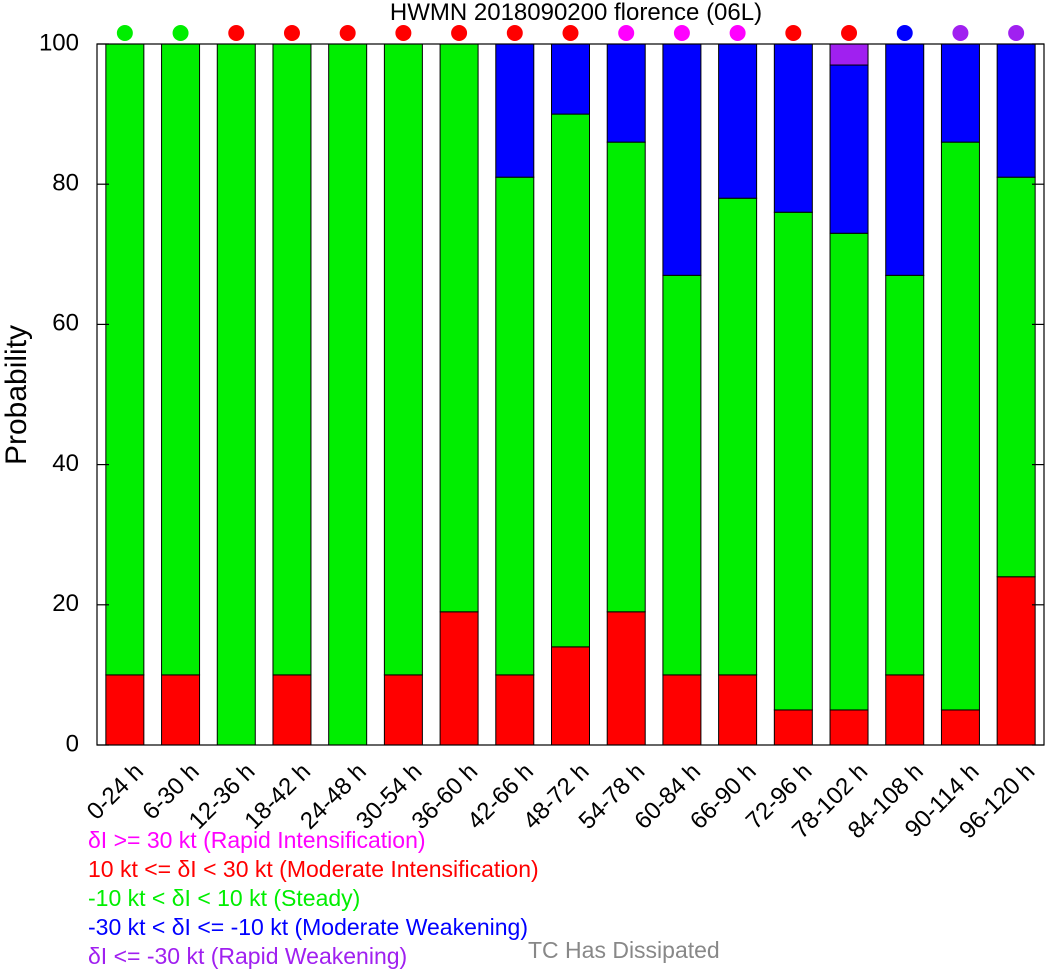 This screenshot has height=971, width=1057. Describe the element at coordinates (65, 463) in the screenshot. I see `y-tick-label: 40` at that location.